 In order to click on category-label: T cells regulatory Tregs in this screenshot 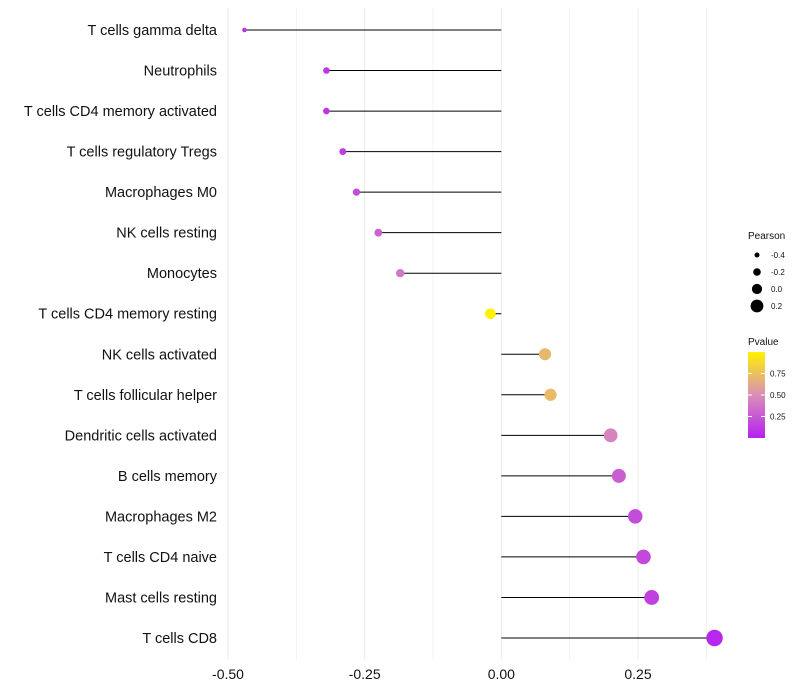, I will do `click(142, 153)`.